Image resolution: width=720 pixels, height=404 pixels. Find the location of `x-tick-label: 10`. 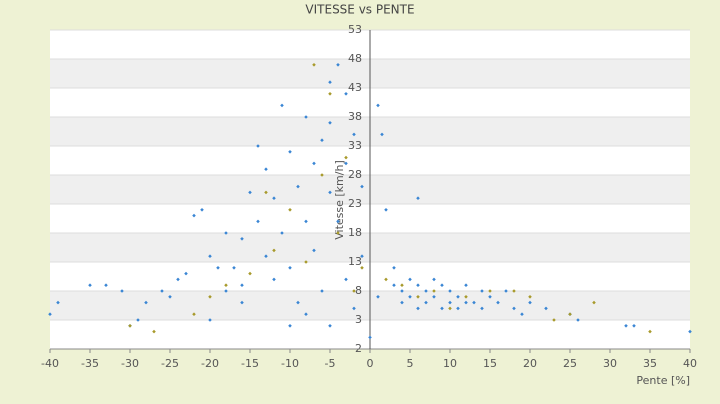

x-tick-label: 10 is located at coordinates (450, 363).